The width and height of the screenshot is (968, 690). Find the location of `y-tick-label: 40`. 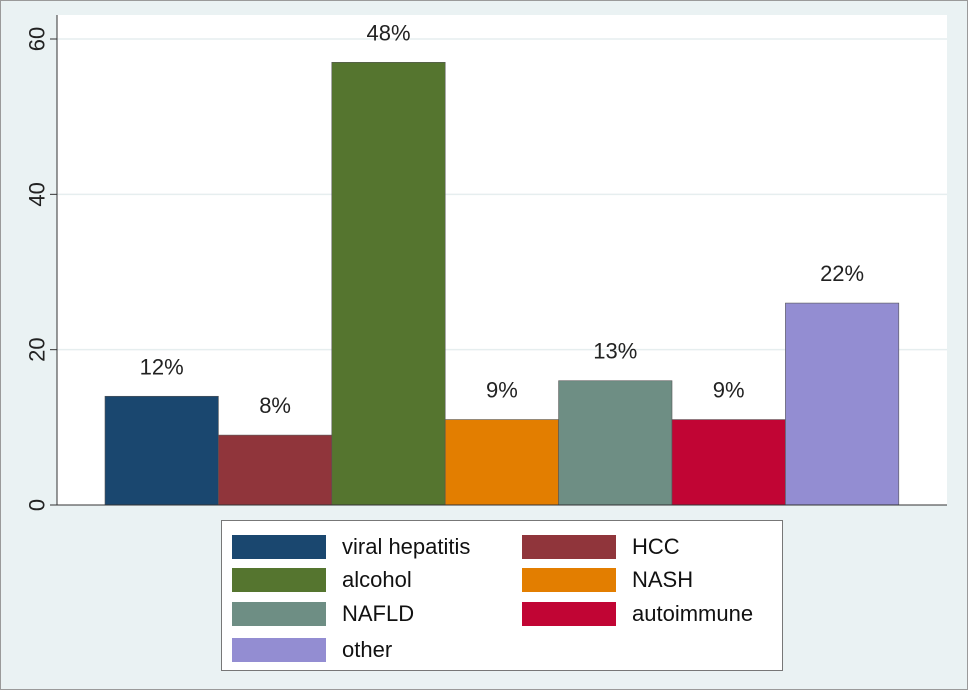

y-tick-label: 40 is located at coordinates (37, 194).